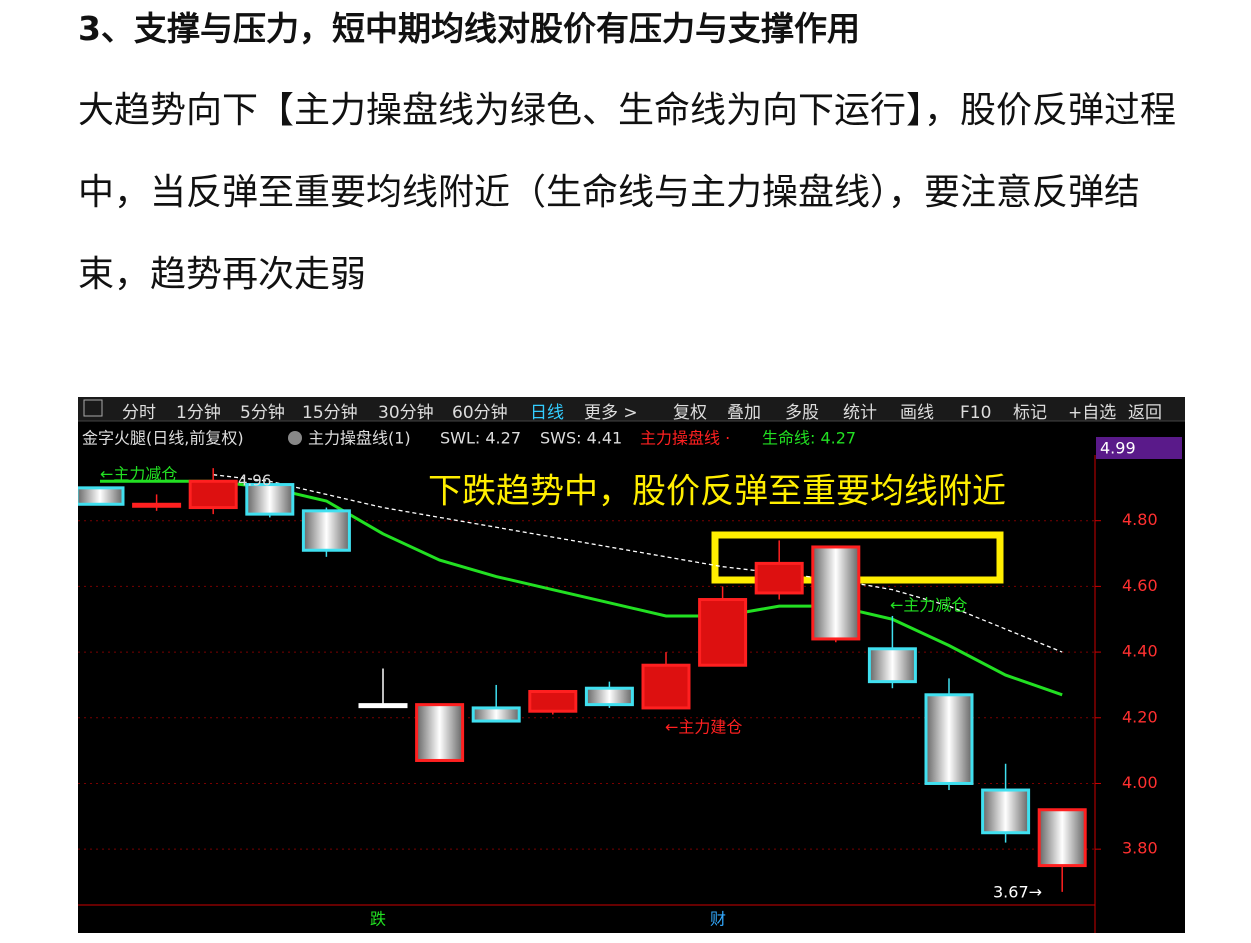 The width and height of the screenshot is (1251, 943). Describe the element at coordinates (93, 408) in the screenshot. I see `toolbar-icon` at that location.